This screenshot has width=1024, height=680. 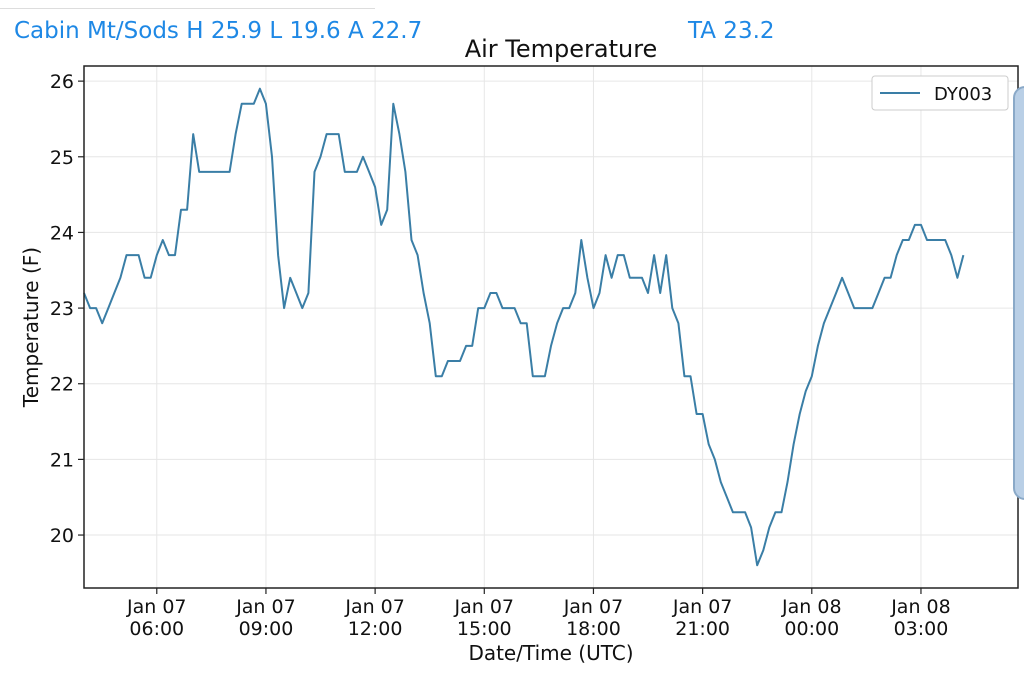 What do you see at coordinates (702, 629) in the screenshot?
I see `x-tick-time: 21:00` at bounding box center [702, 629].